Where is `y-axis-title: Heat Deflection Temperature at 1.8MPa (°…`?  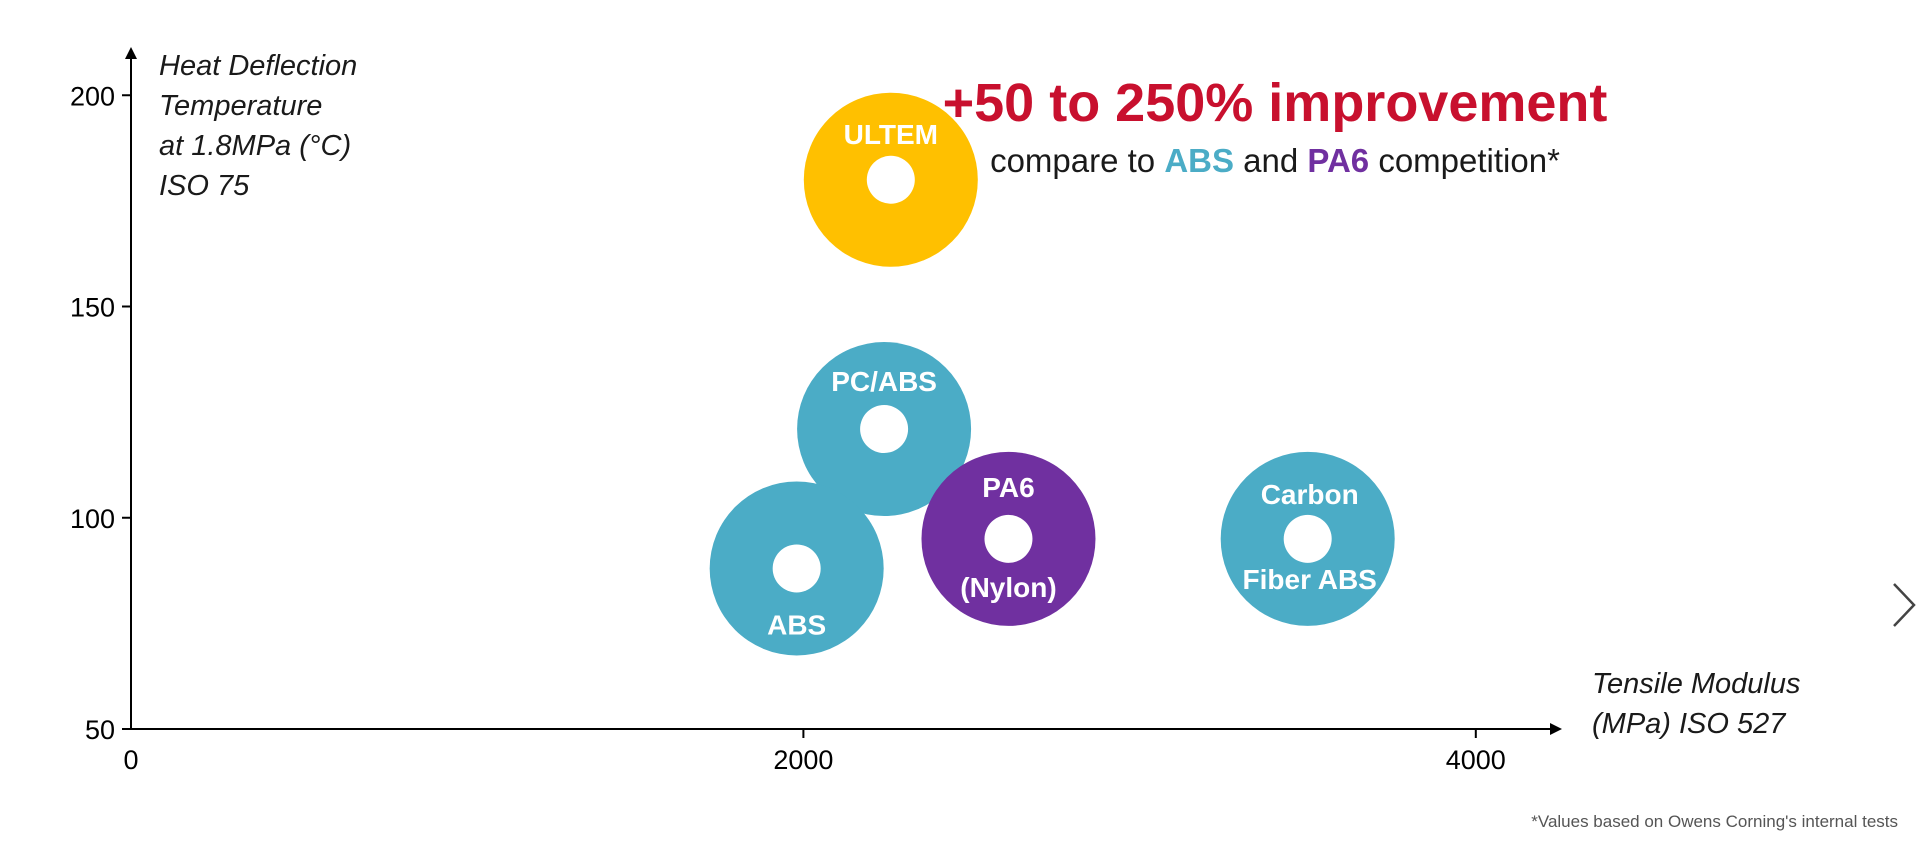
y-axis-title: Heat Deflection Temperature at 1.8MPa (°… is located at coordinates (258, 126).